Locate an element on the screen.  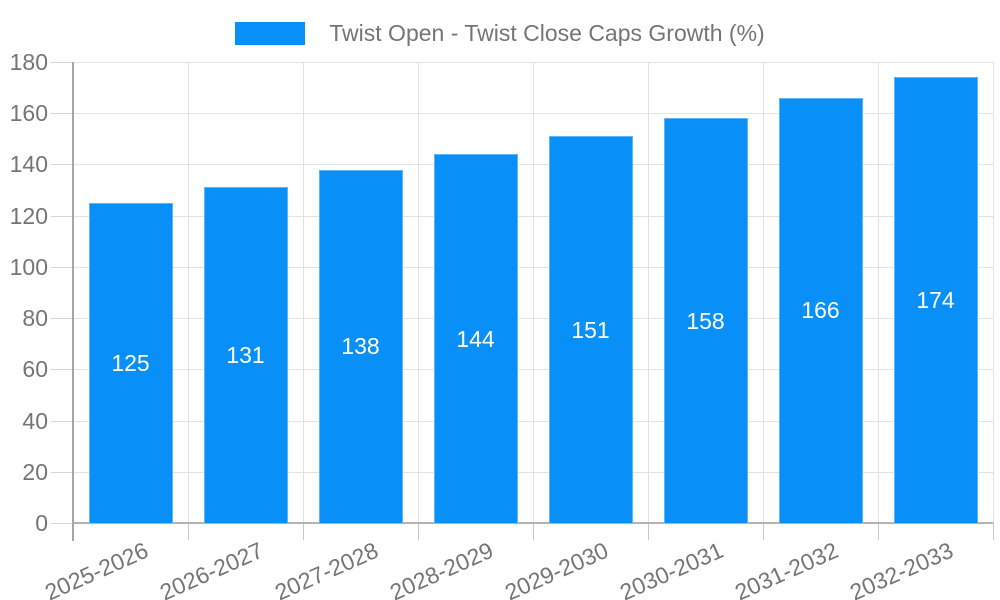
x-axis-label: 2026-2027 is located at coordinates (211, 568).